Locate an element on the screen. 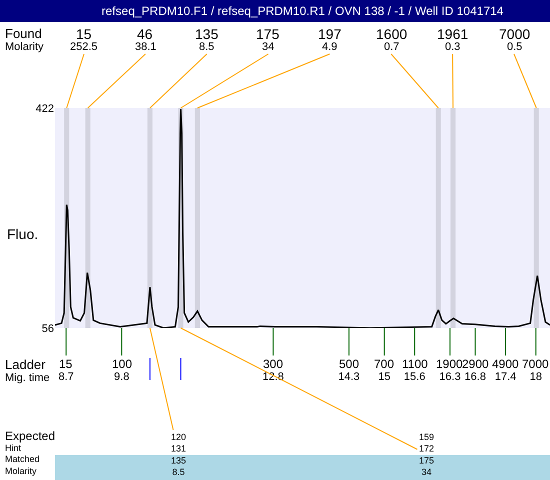 This screenshot has height=480, width=550. band-label: 46 38.1 is located at coordinates (145, 39).